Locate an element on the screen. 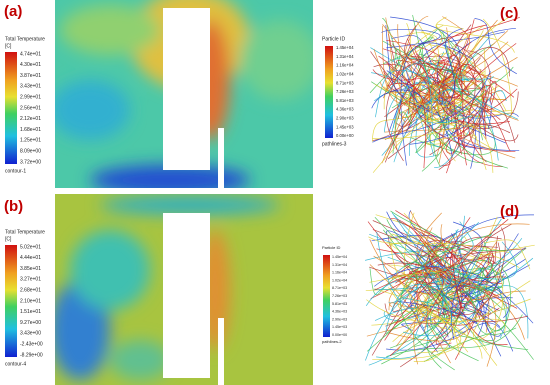 This screenshot has width=550, height=385. colorbar-tick-label: 3.85e+01 is located at coordinates (30, 269).